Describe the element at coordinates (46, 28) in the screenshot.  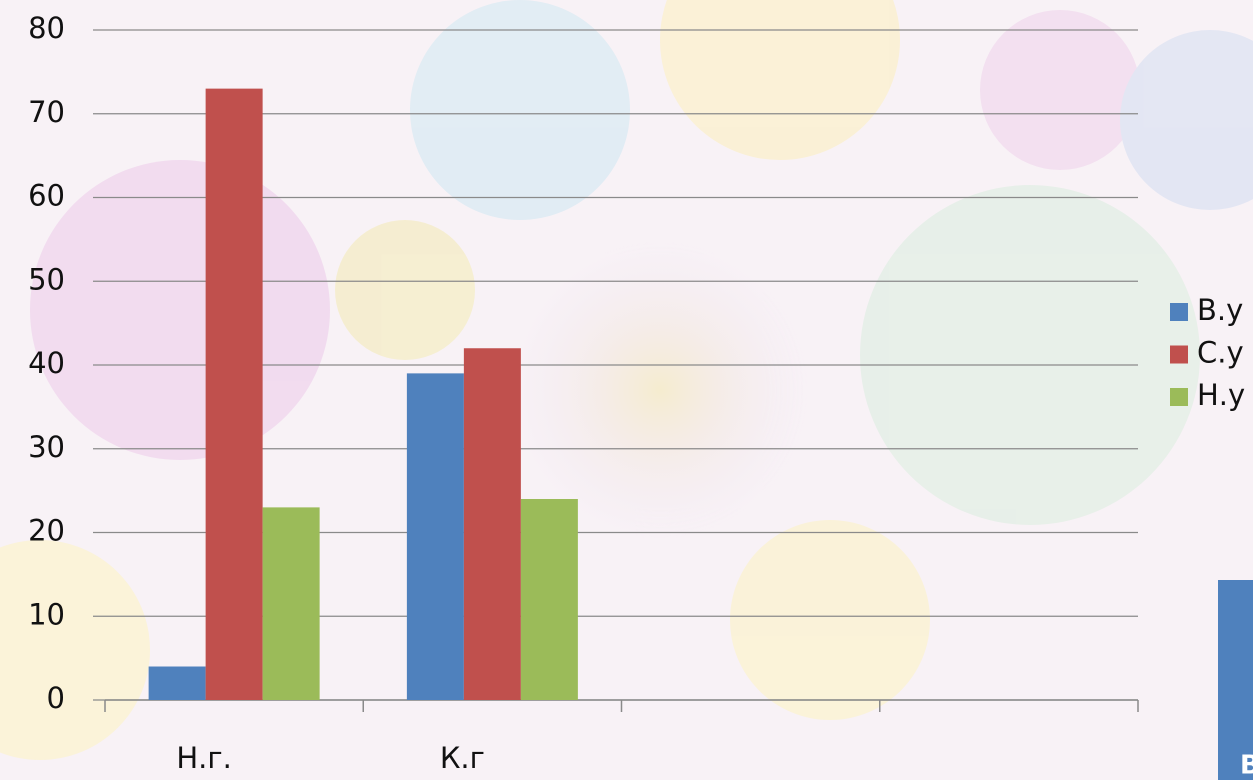
I see `y-tick-label: 80` at that location.